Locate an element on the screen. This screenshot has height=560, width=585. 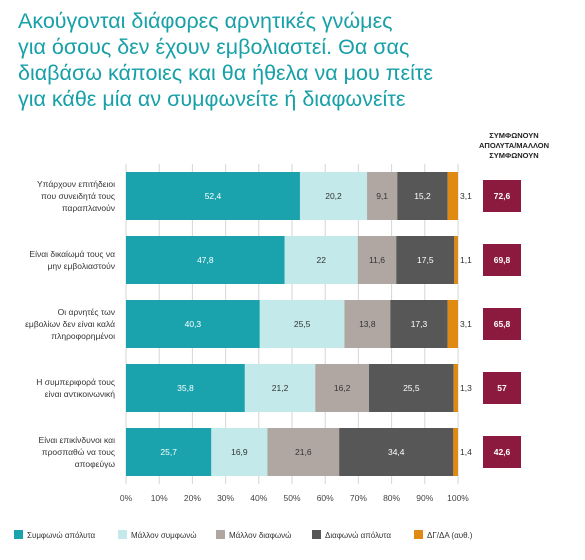
data-label: 15,2 is located at coordinates (422, 196).